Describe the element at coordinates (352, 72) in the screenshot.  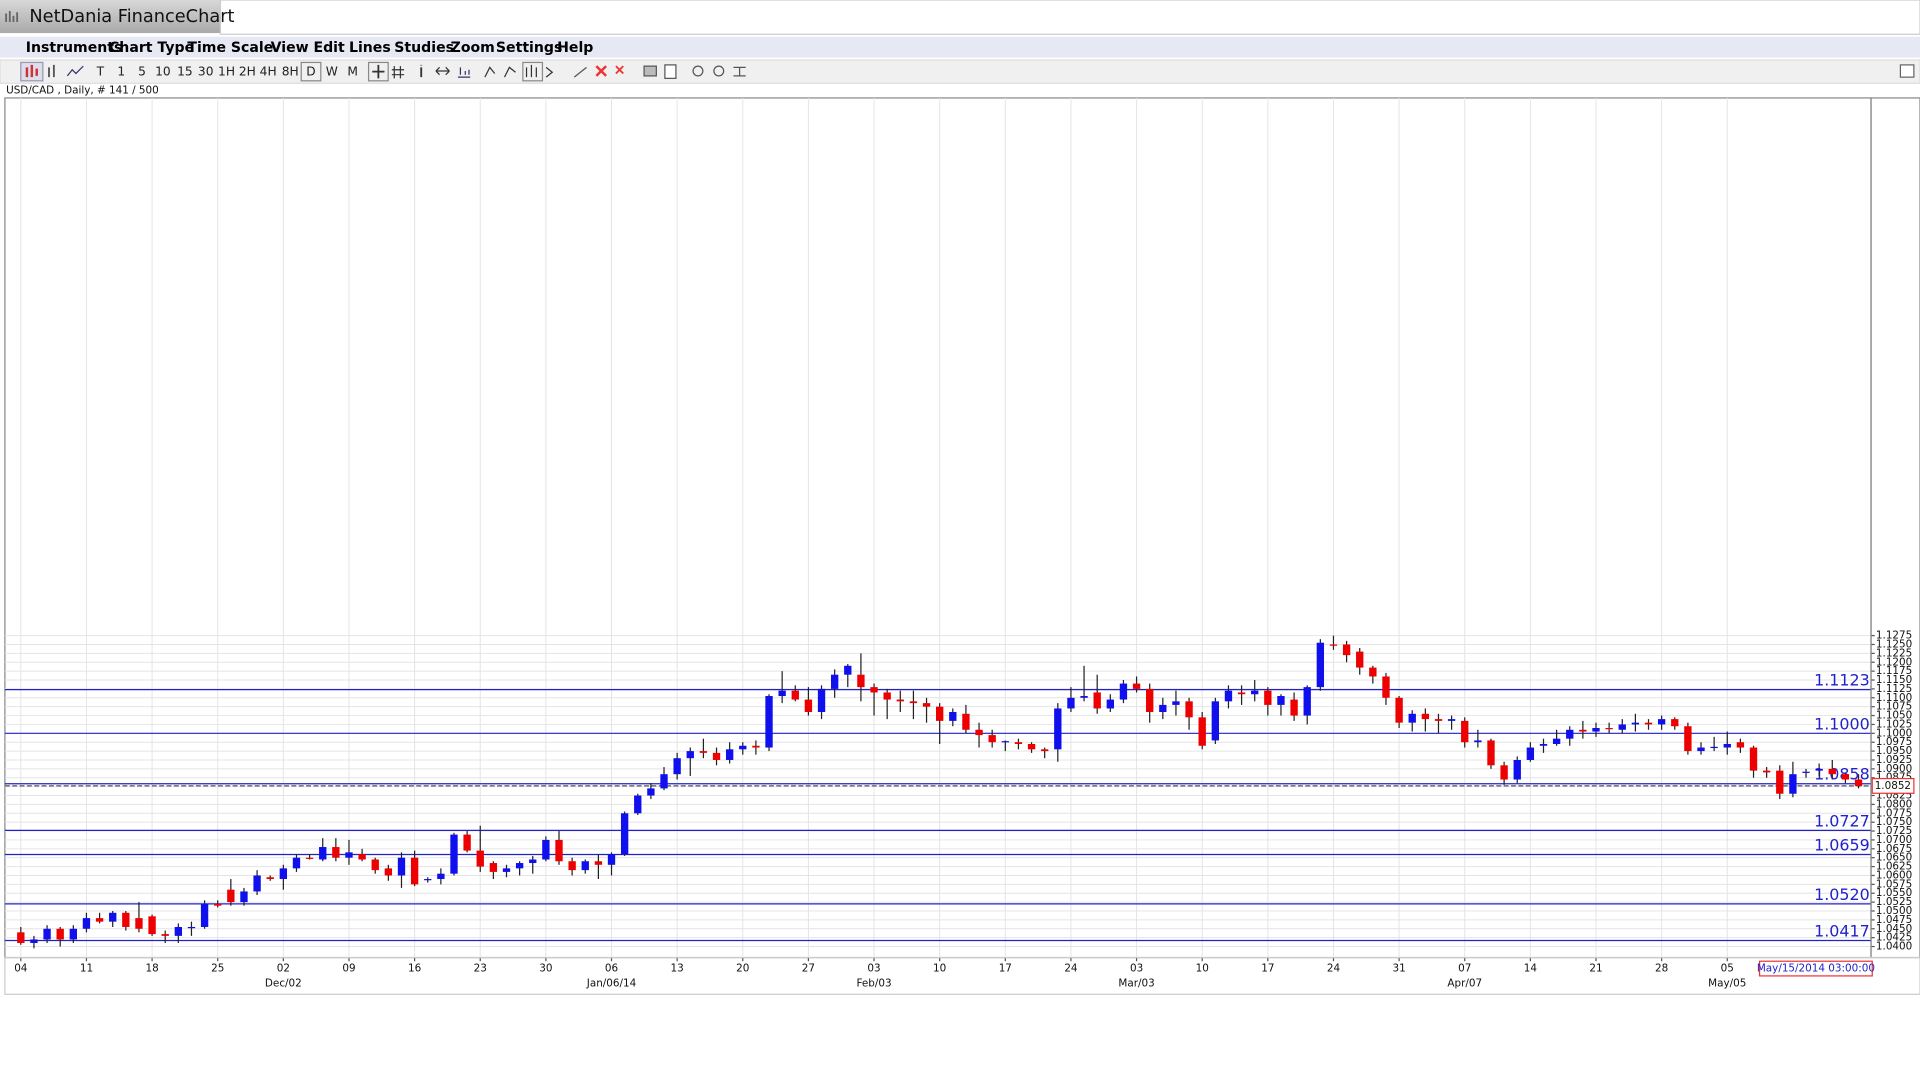
I see `timeframe-button: M` at that location.